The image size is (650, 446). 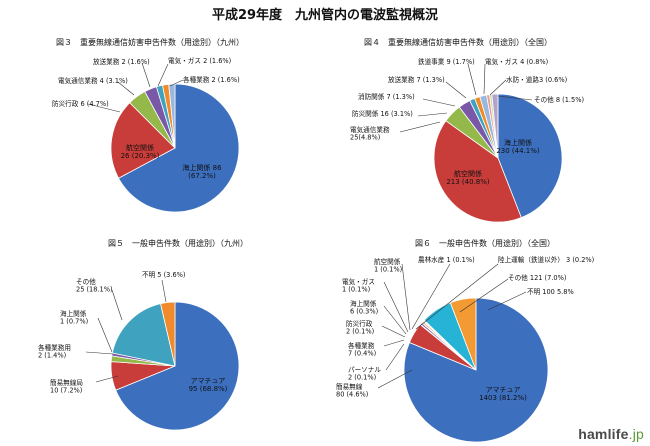 I want to click on slice-label: 農林水産 1 (0.1%), so click(x=446, y=259).